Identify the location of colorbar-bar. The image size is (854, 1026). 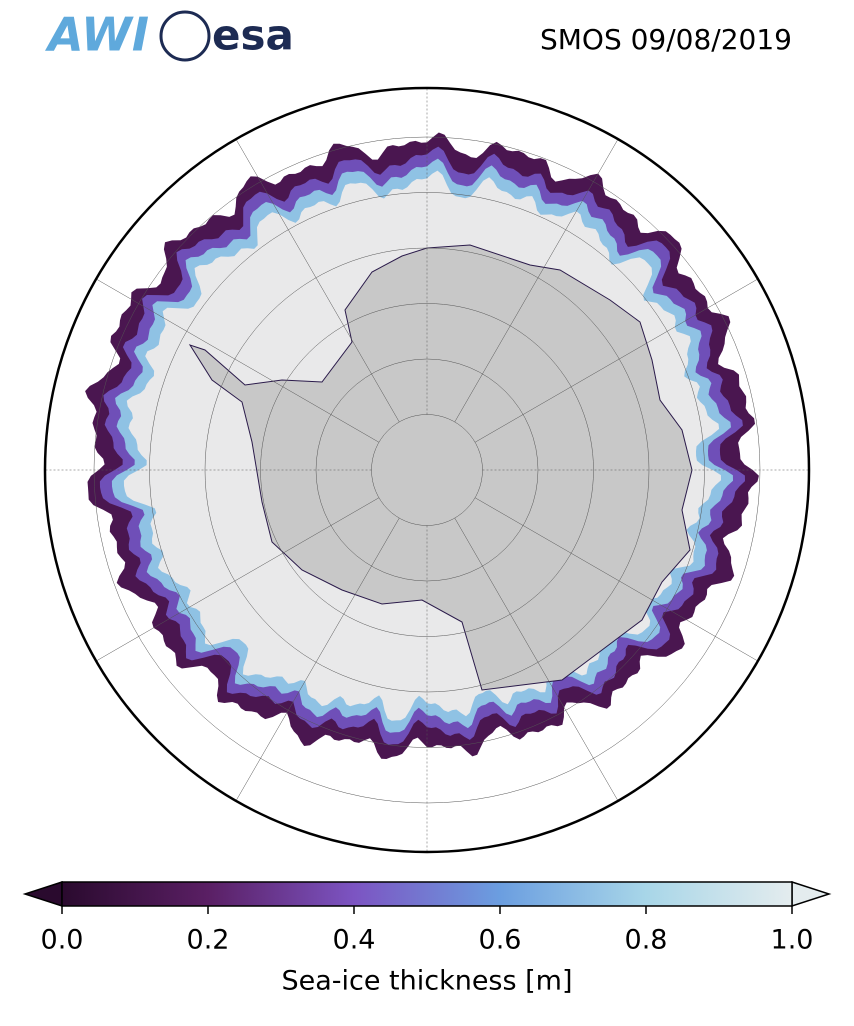
(427, 894).